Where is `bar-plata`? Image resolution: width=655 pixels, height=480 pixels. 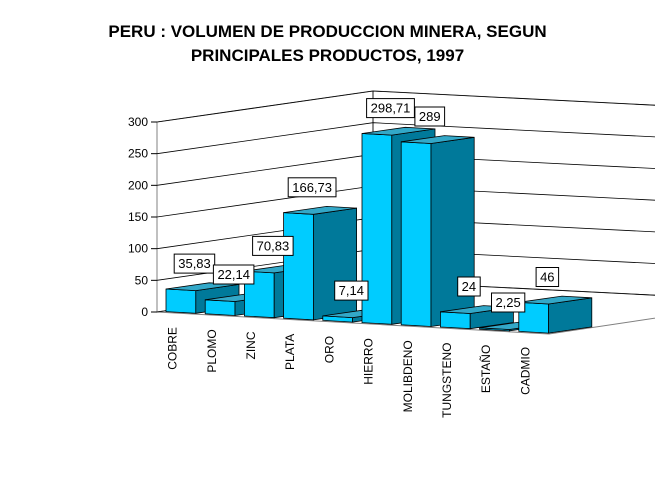
bar-plata is located at coordinates (320, 263).